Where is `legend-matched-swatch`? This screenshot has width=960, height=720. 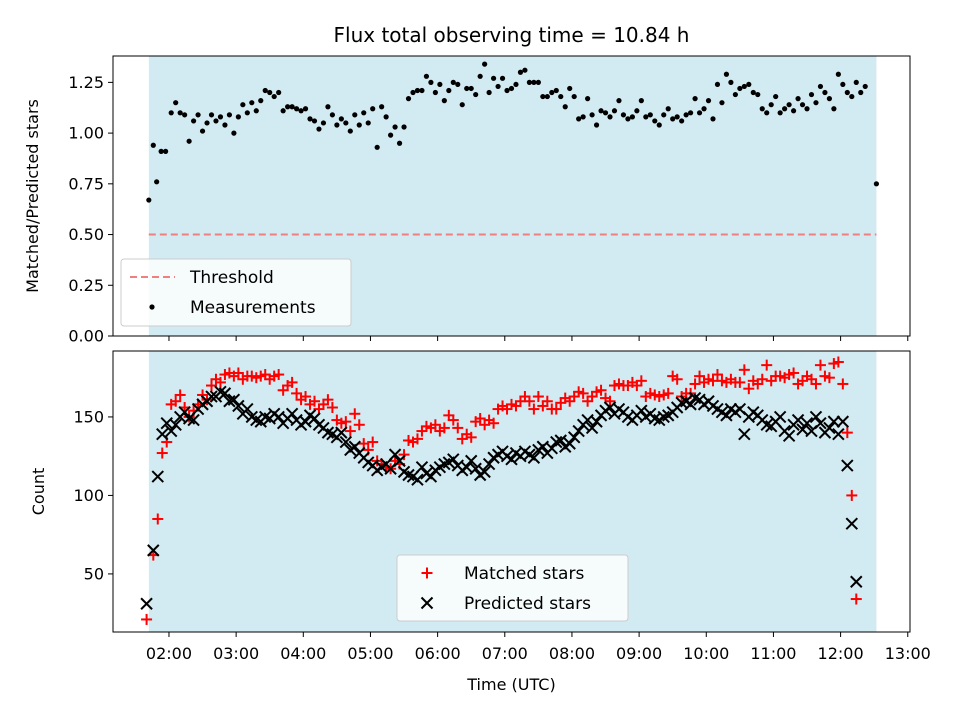 legend-matched-swatch is located at coordinates (427, 573).